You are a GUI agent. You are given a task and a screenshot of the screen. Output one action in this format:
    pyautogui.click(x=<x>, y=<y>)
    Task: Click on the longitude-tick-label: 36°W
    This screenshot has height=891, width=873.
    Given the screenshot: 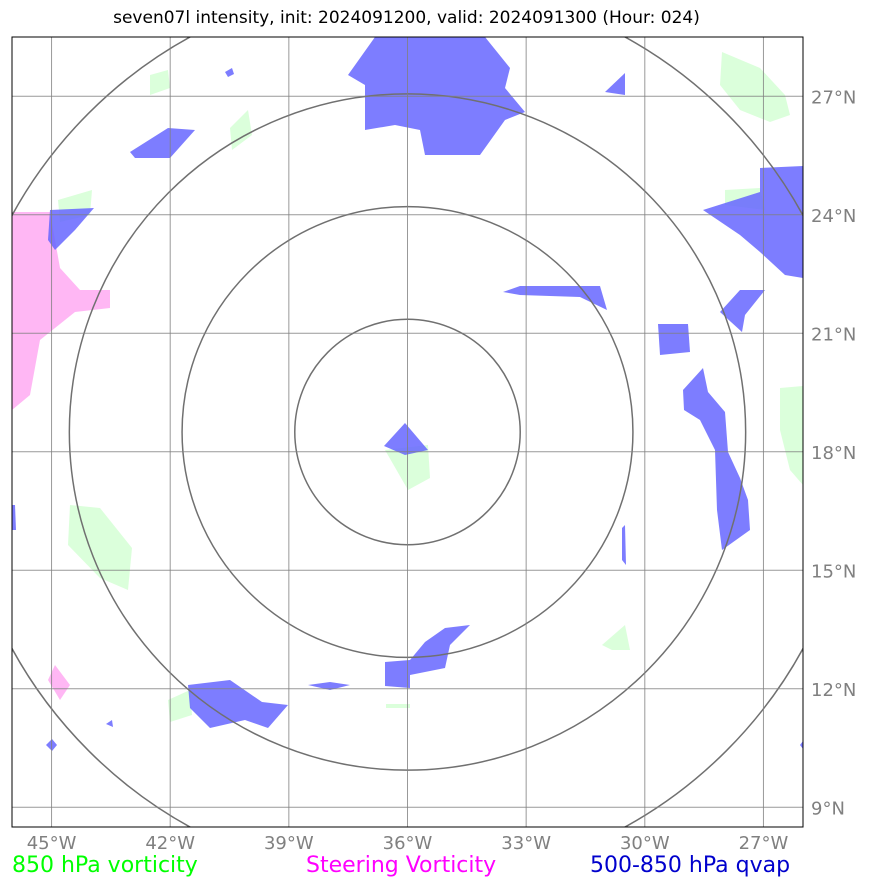 What is the action you would take?
    pyautogui.click(x=408, y=843)
    